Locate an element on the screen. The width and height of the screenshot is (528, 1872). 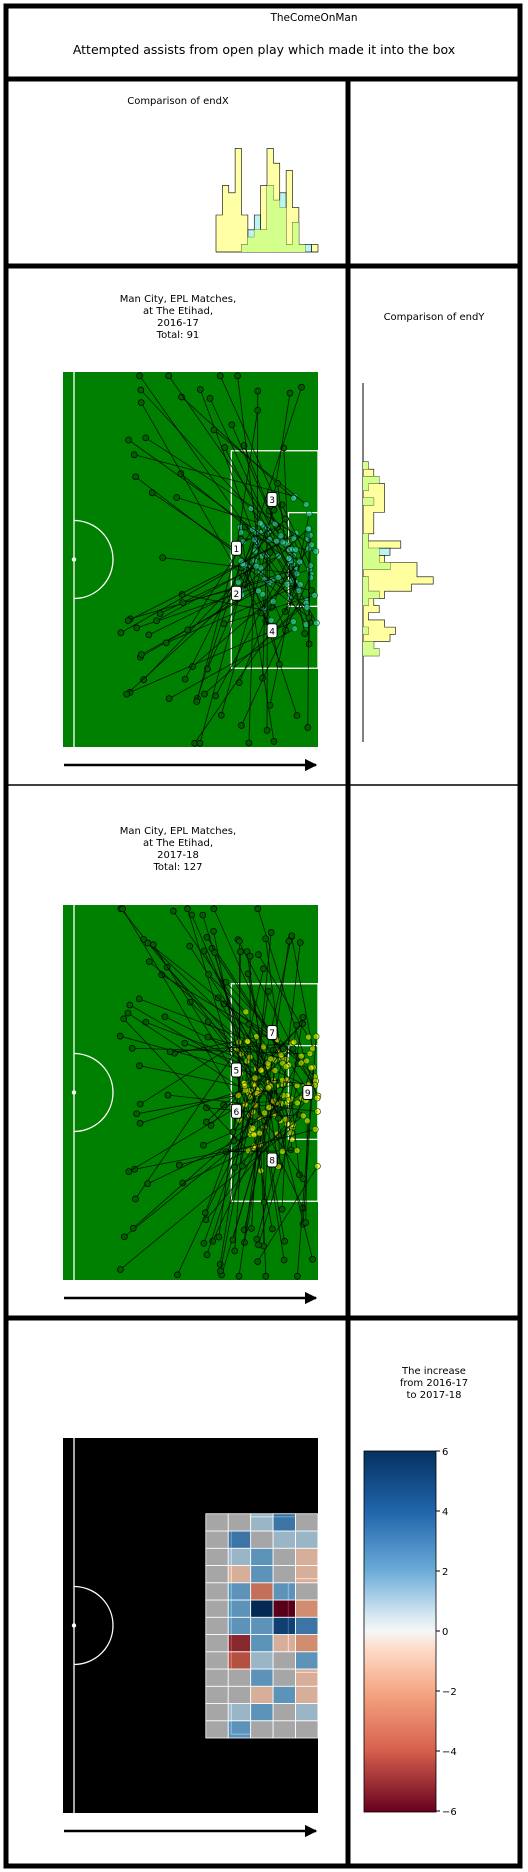
colorbar-gradient is located at coordinates (400, 1631).